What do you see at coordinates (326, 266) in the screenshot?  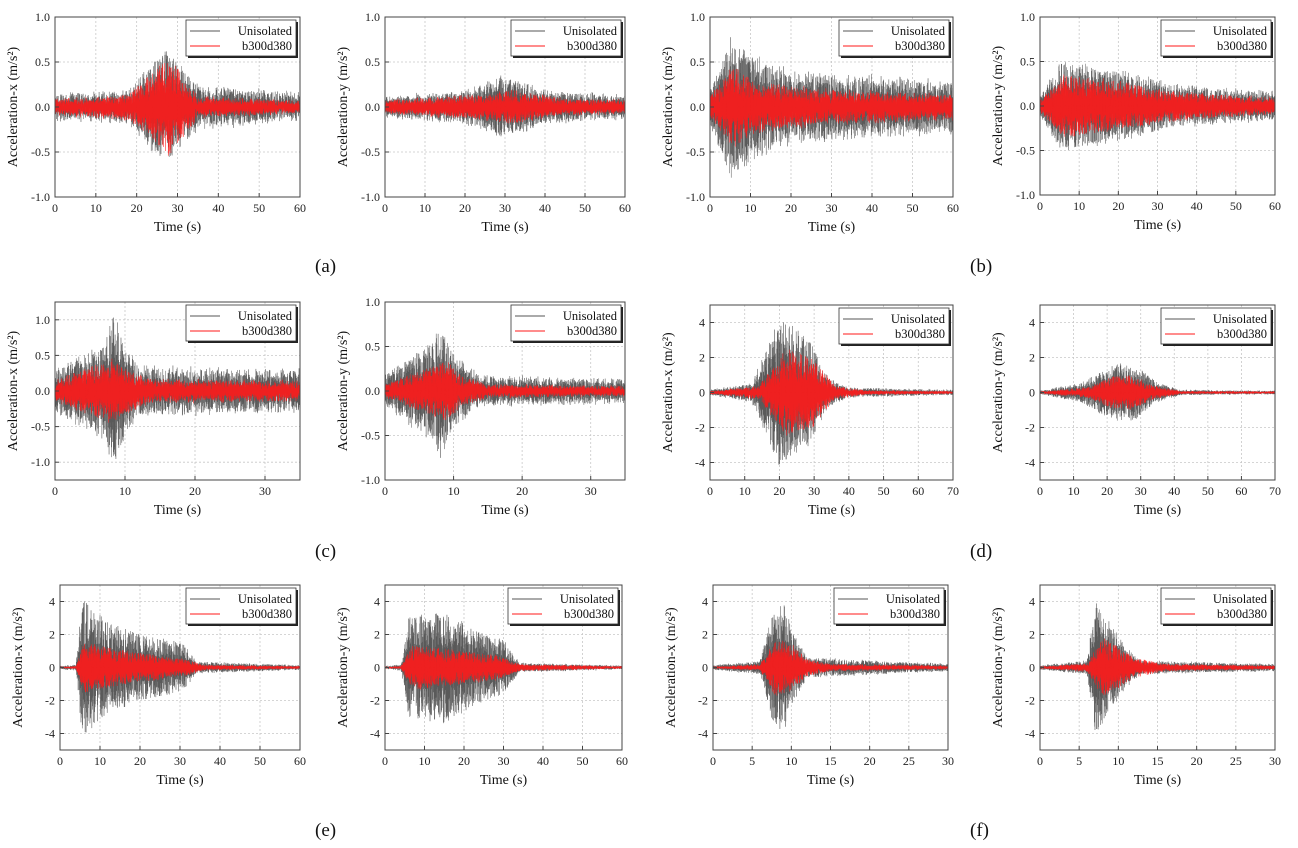 I see `caption-a: (a)` at bounding box center [326, 266].